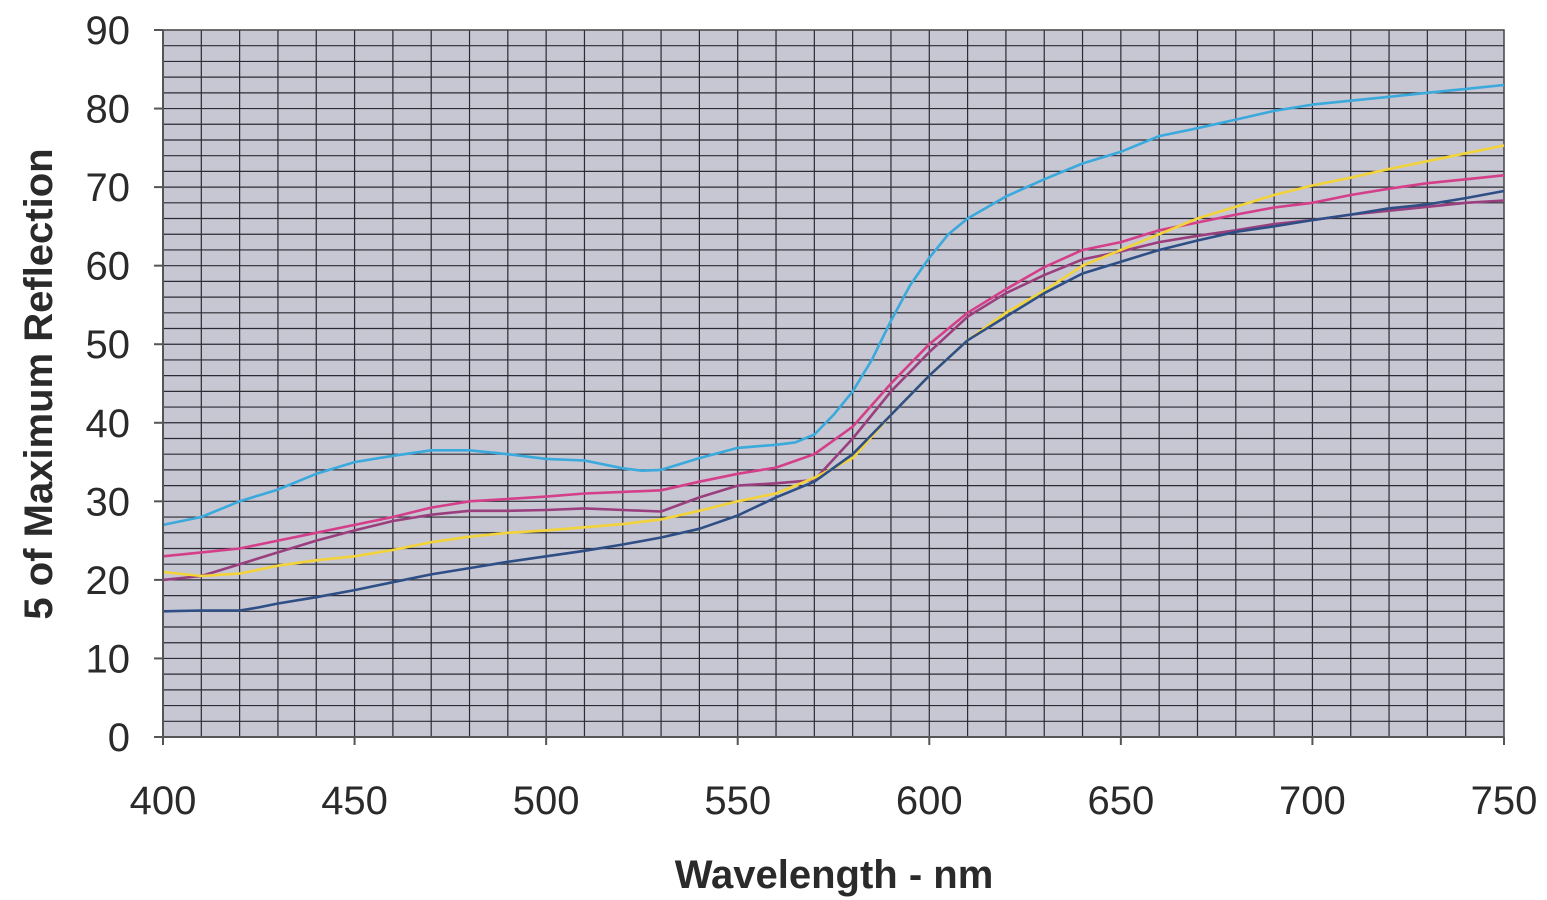  I want to click on y-tick-label: 90, so click(108, 31).